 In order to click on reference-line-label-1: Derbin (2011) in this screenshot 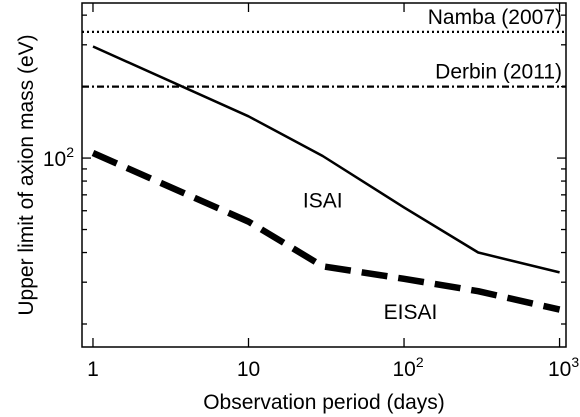, I will do `click(498, 72)`.